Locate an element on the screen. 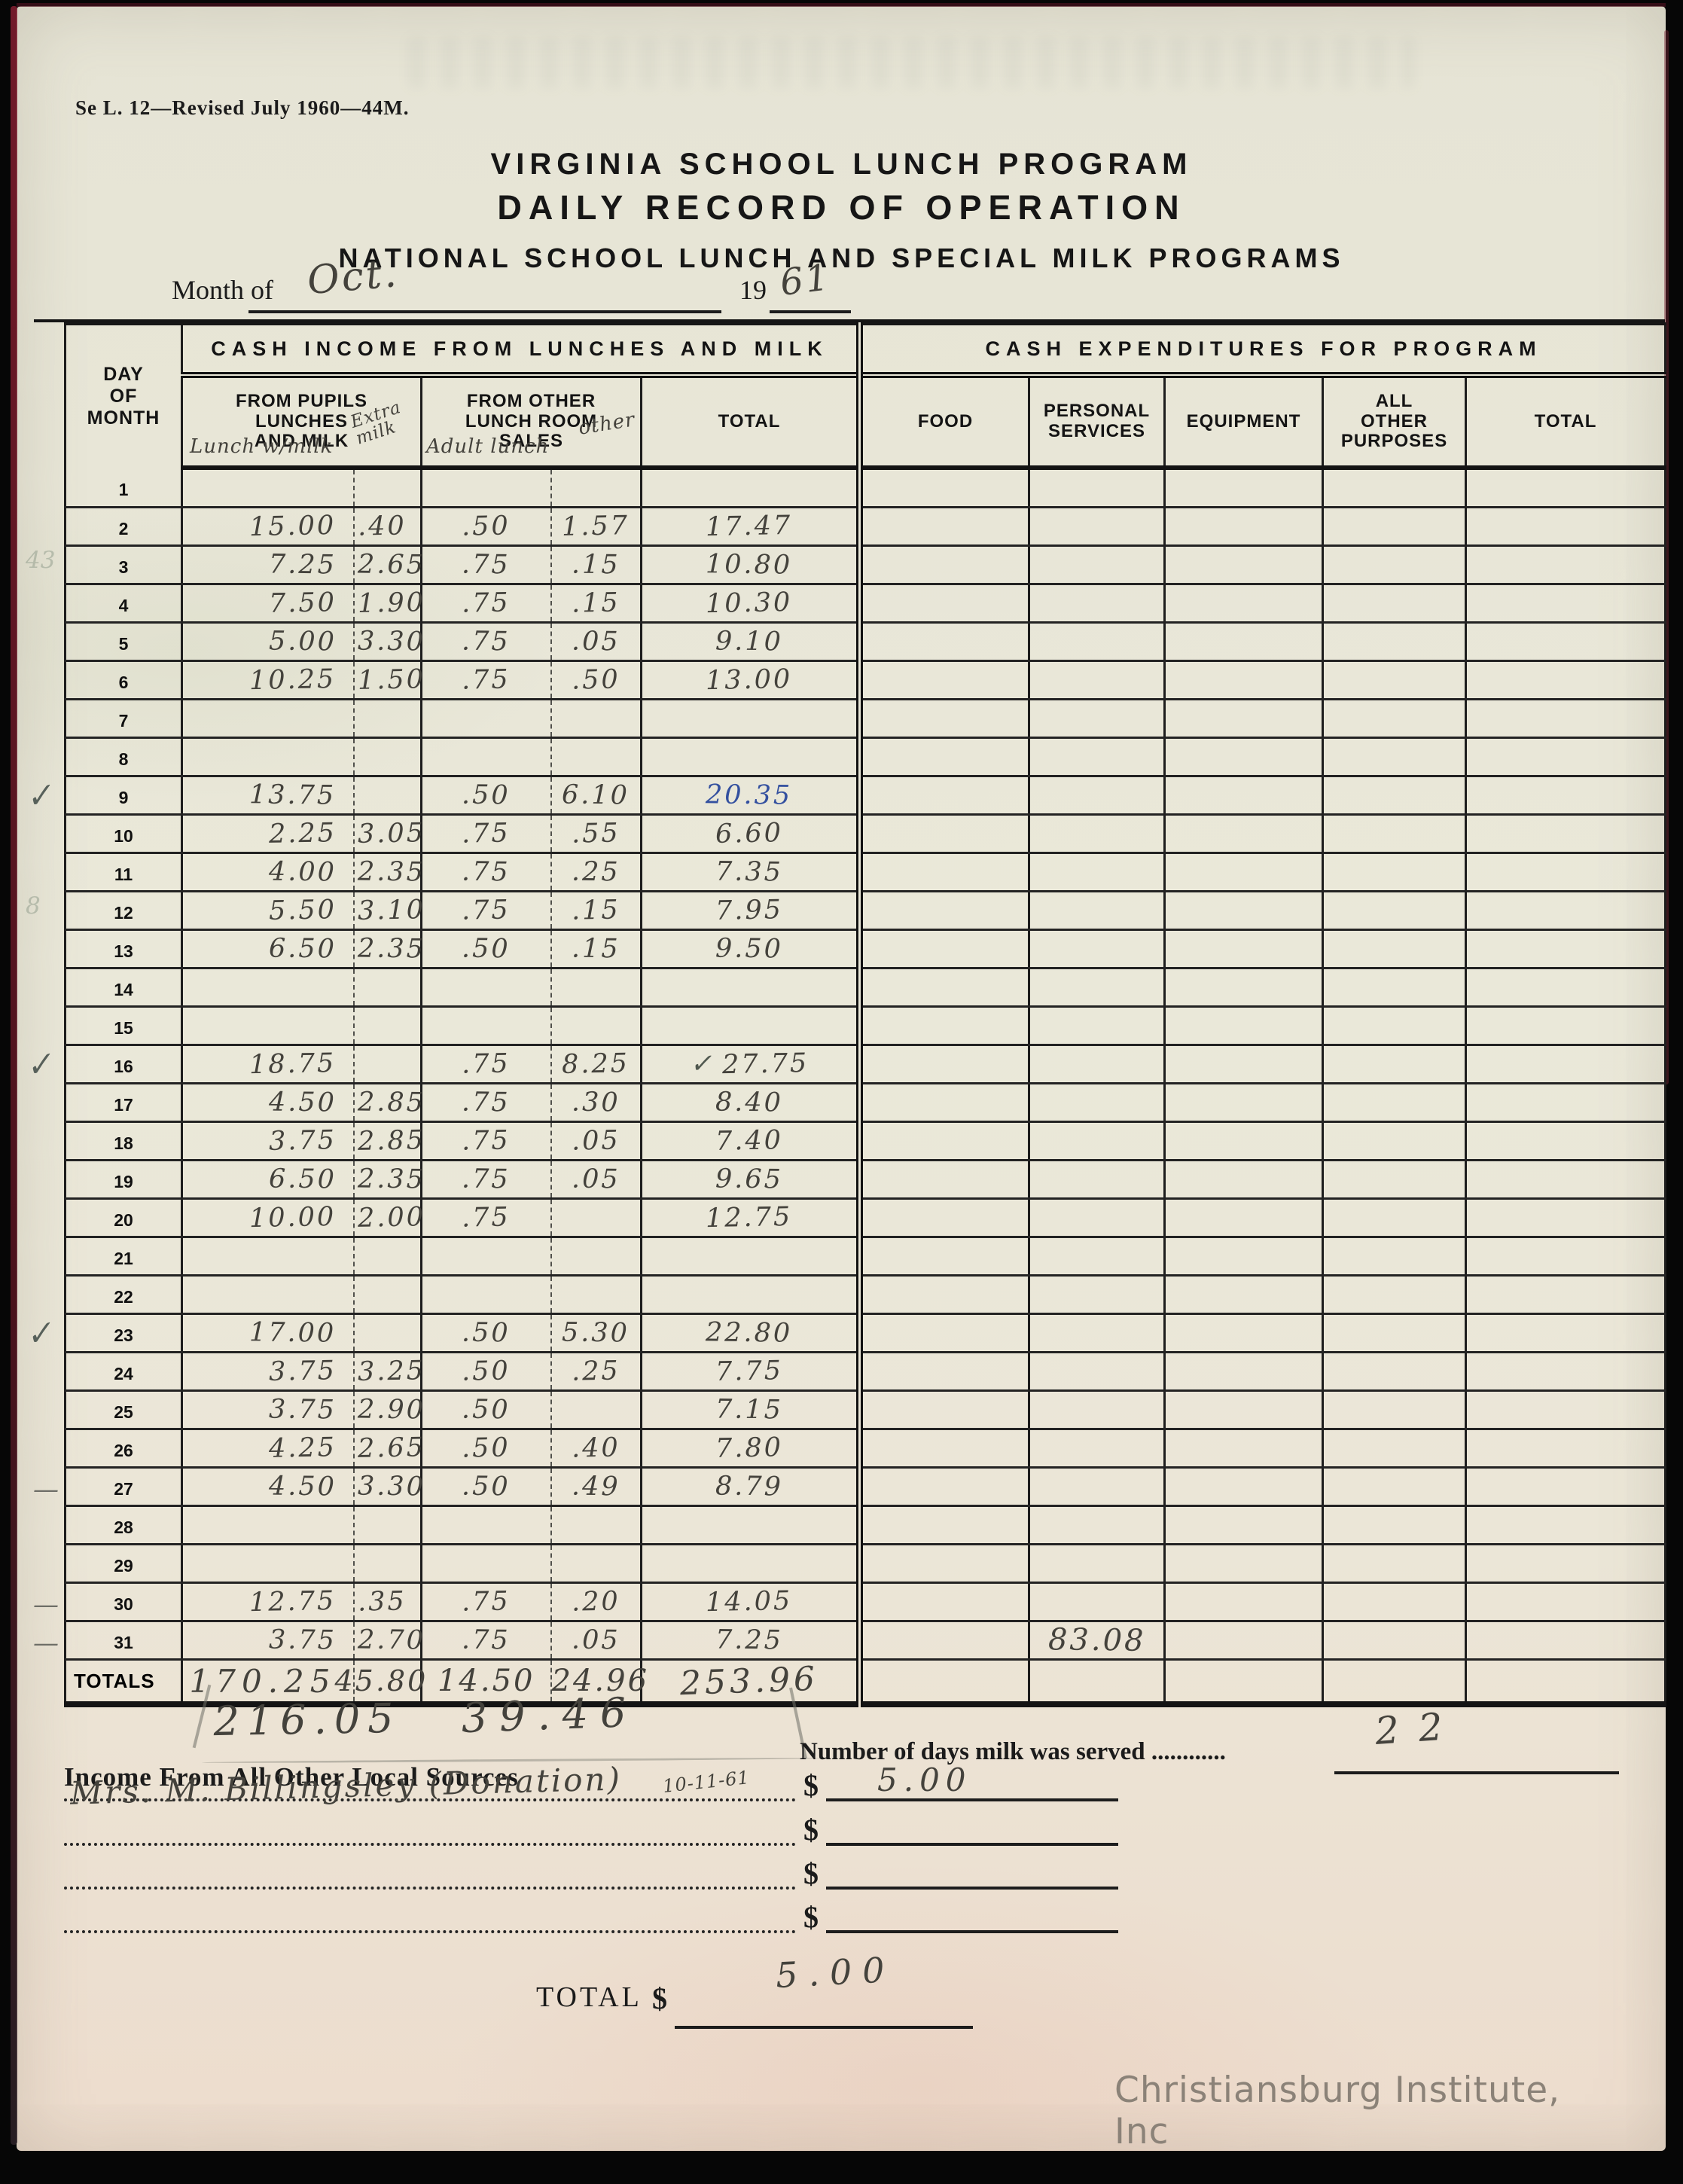  cell-extra-milk: 3.05 is located at coordinates (391, 834).